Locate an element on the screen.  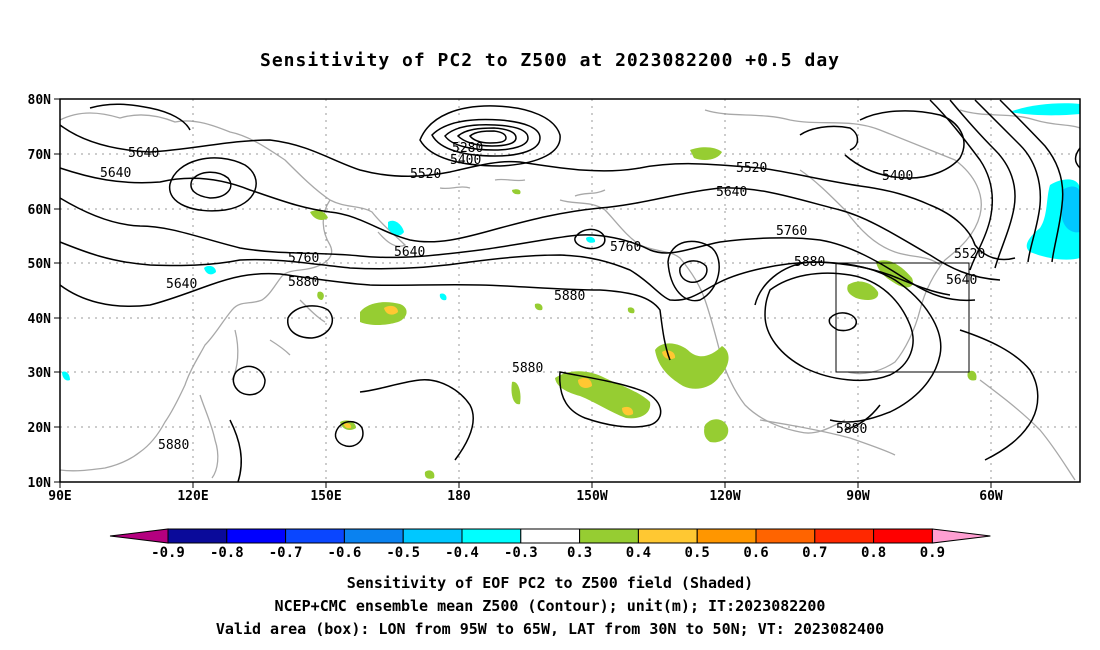
lat-label: 70N is located at coordinates (40, 155).